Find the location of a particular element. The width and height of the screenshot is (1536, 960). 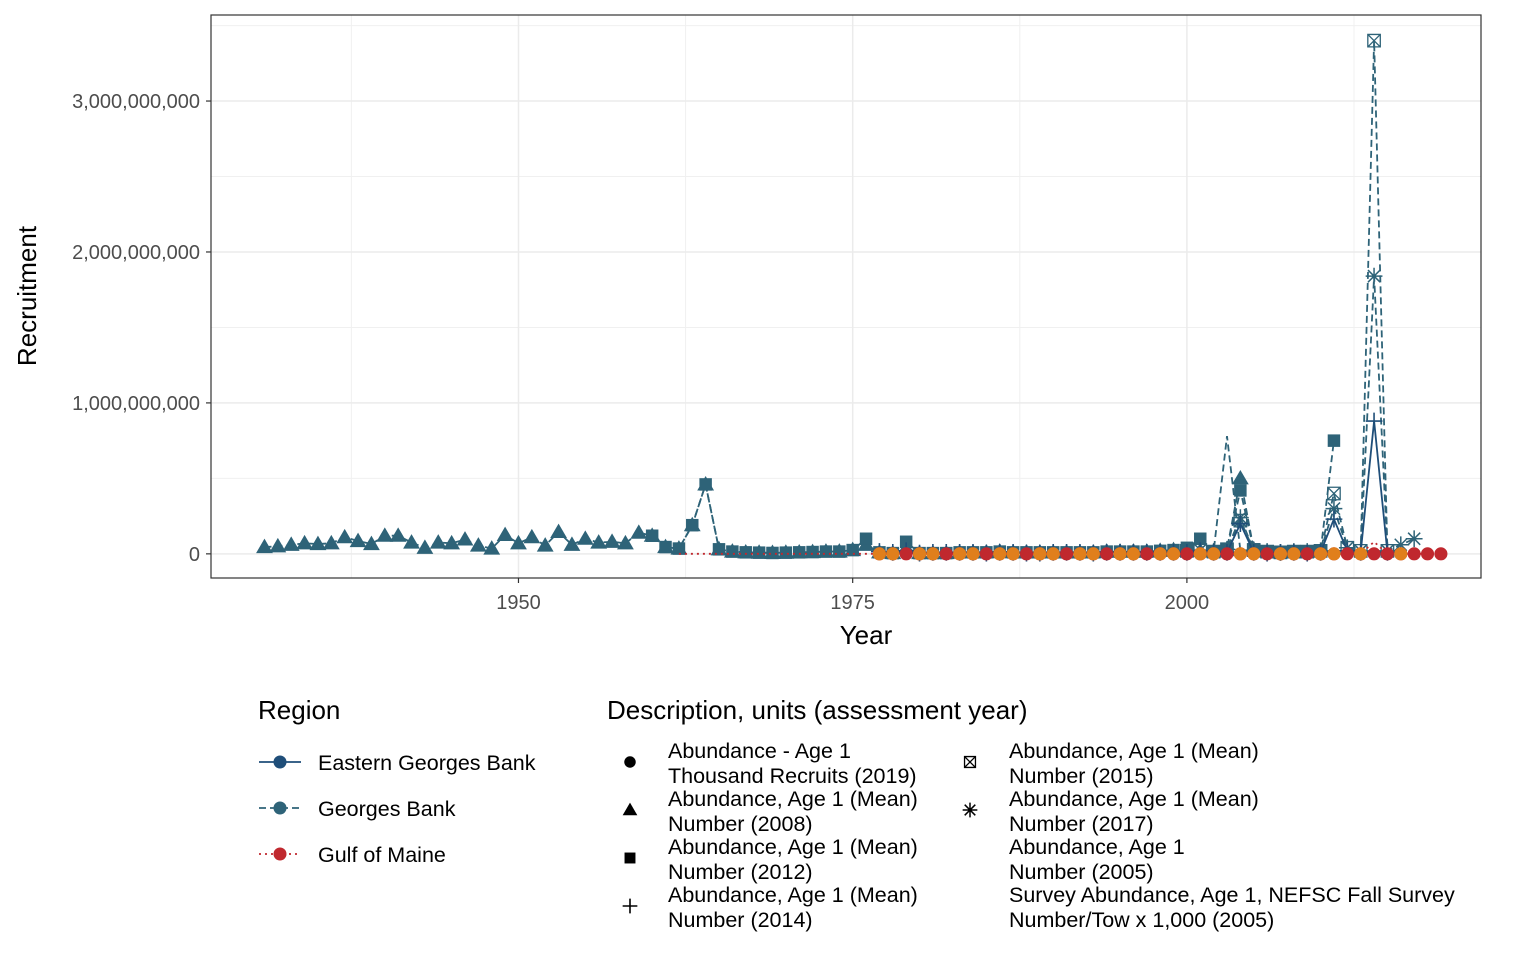

legend-region-label: Eastern Georges Bank is located at coordinates (427, 763).